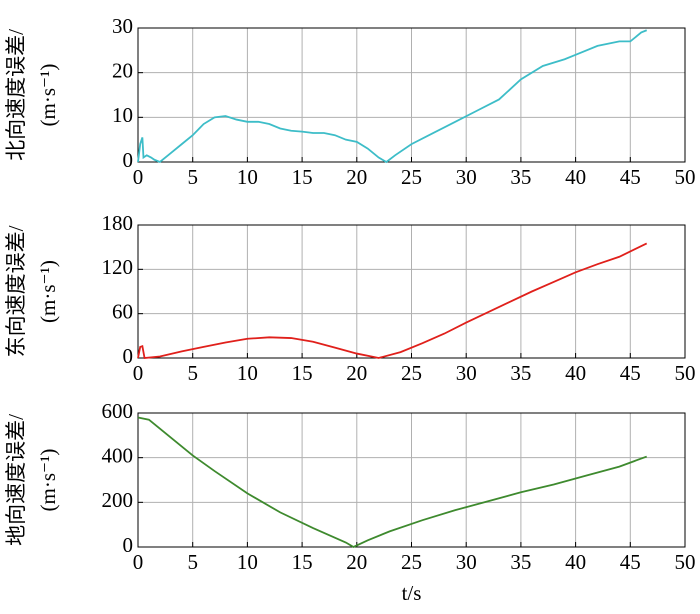 Image resolution: width=700 pixels, height=614 pixels. I want to click on y-tick-label: 400, so click(118, 455).